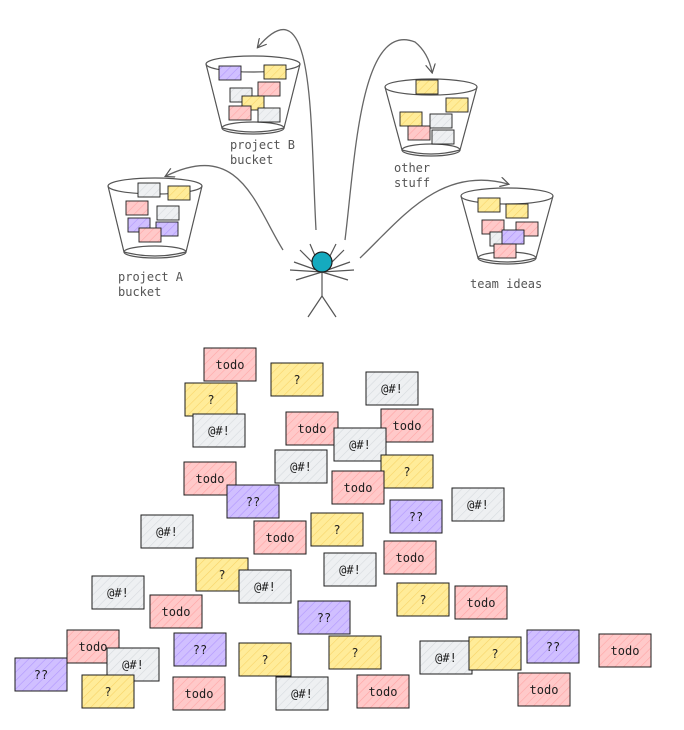 Image resolution: width=684 pixels, height=730 pixels. I want to click on person-head, so click(322, 262).